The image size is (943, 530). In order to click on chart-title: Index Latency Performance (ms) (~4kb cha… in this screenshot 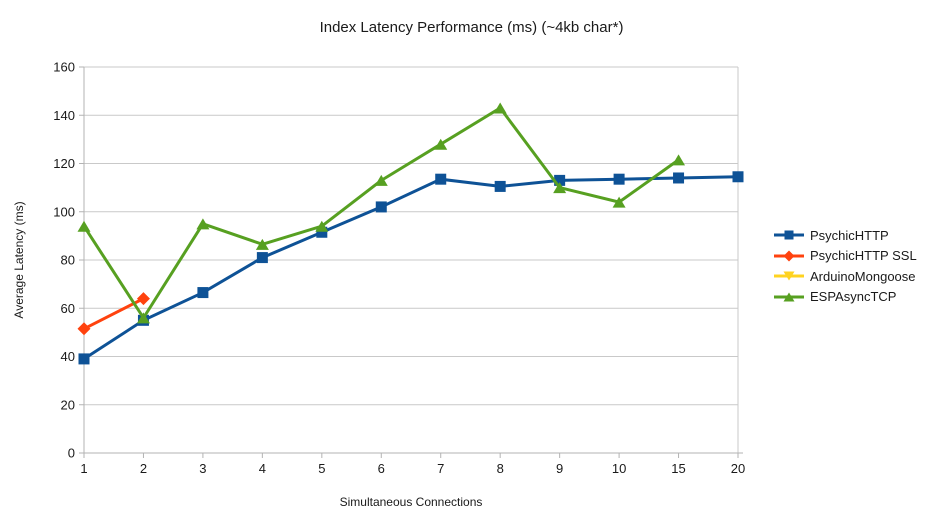, I will do `click(471, 27)`.